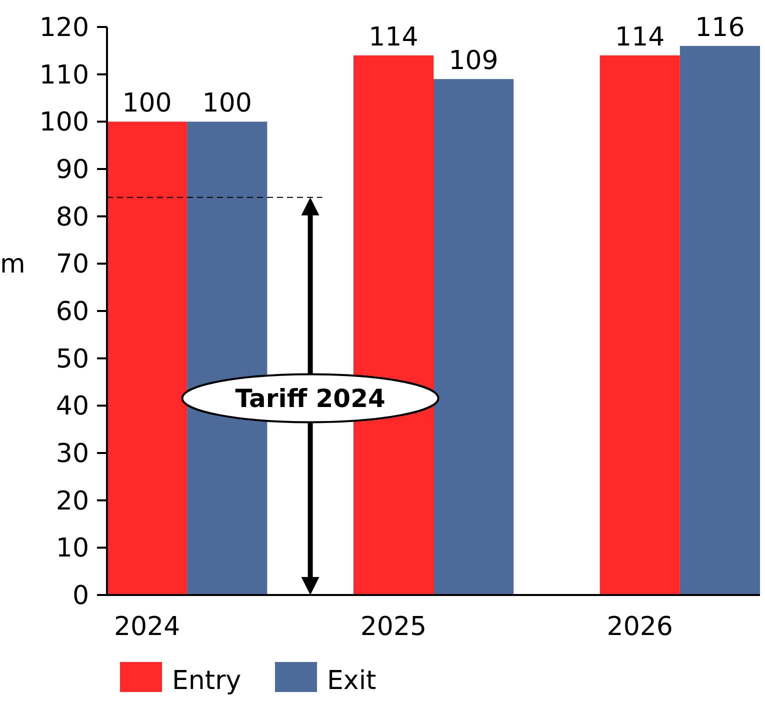 The image size is (765, 712). What do you see at coordinates (639, 627) in the screenshot?
I see `x-tick-label: 2026` at bounding box center [639, 627].